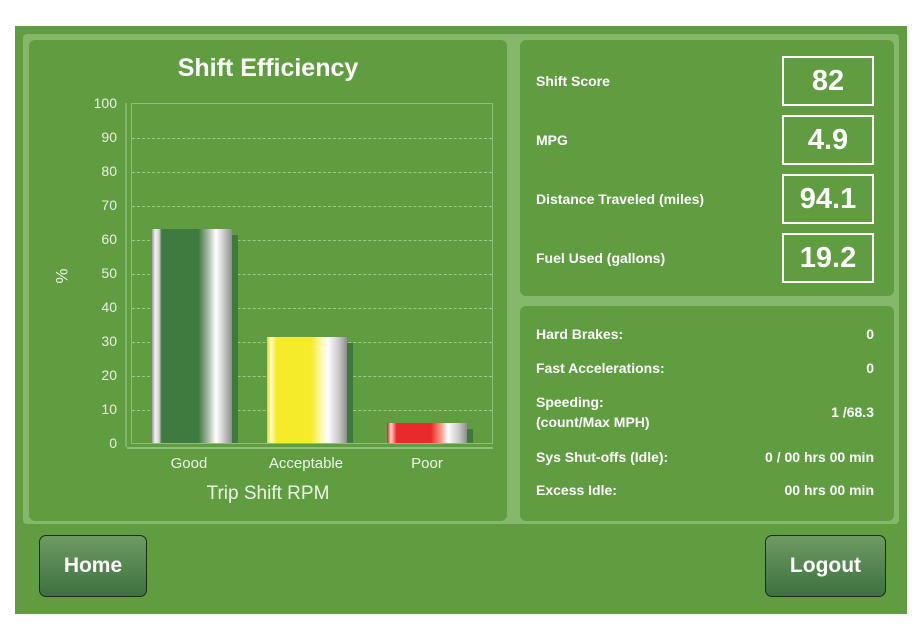  I want to click on metric-value: 82, so click(828, 81).